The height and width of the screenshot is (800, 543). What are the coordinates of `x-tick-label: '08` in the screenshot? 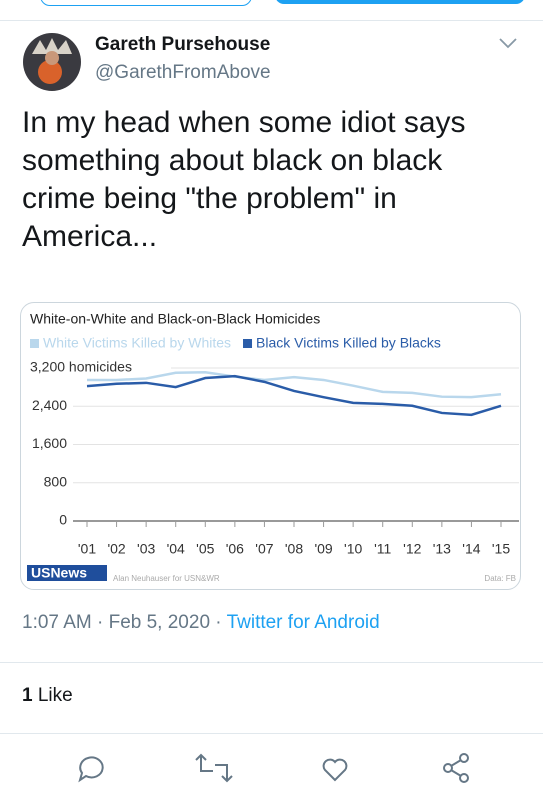 It's located at (294, 549).